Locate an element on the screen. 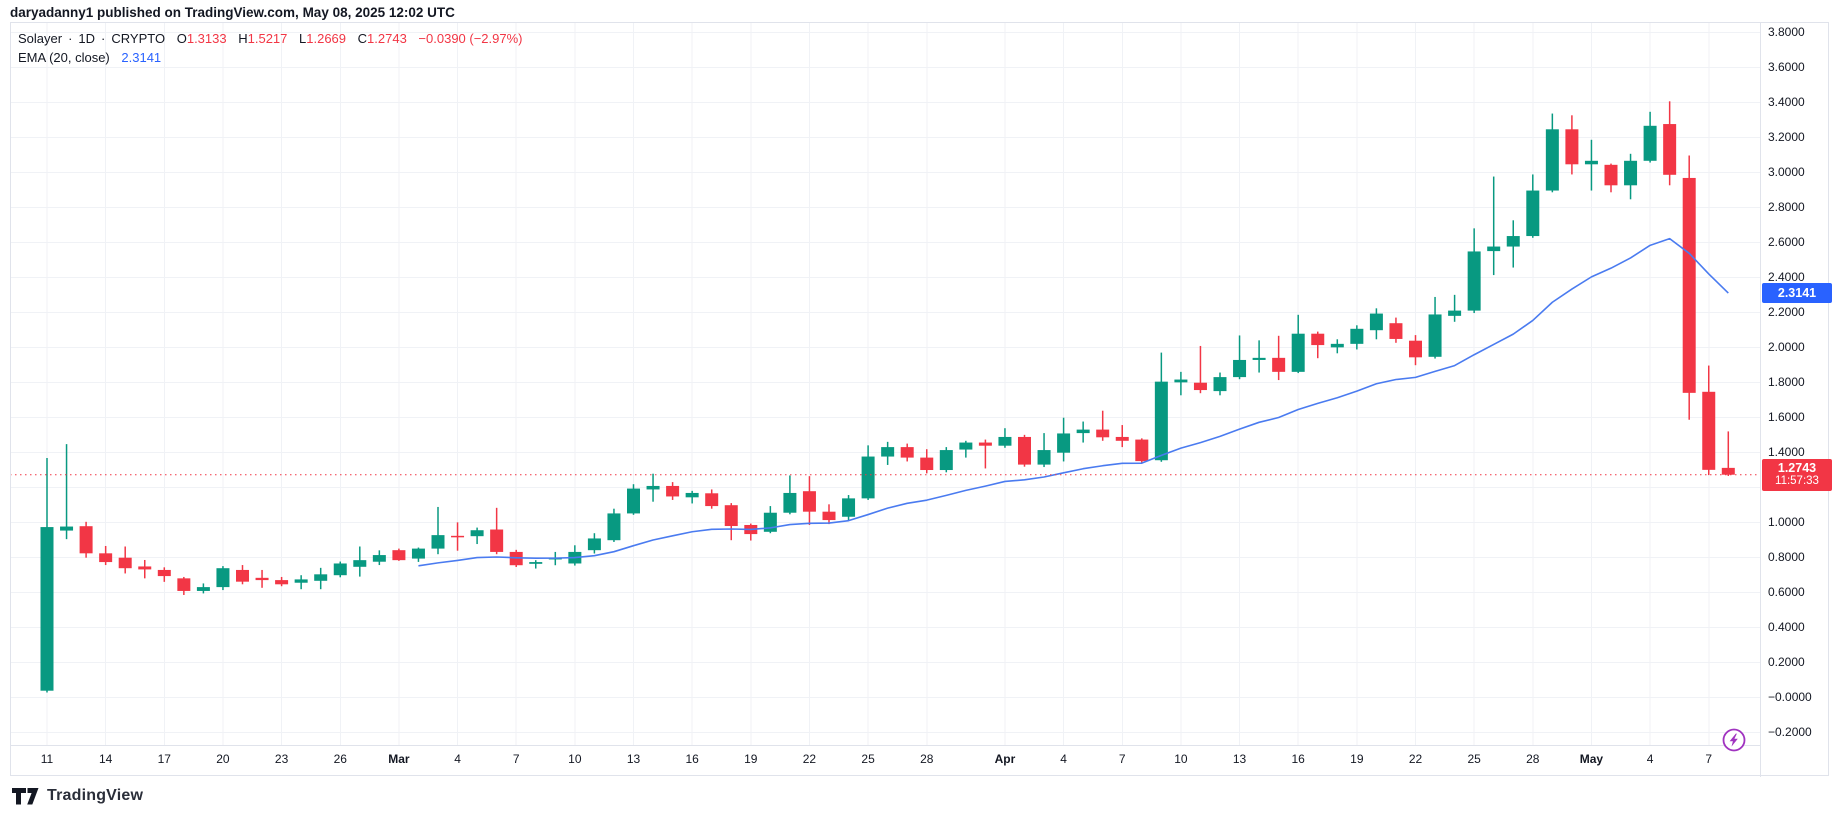 This screenshot has width=1835, height=816. change-value: −0.0390 (−2.97%) is located at coordinates (470, 38).